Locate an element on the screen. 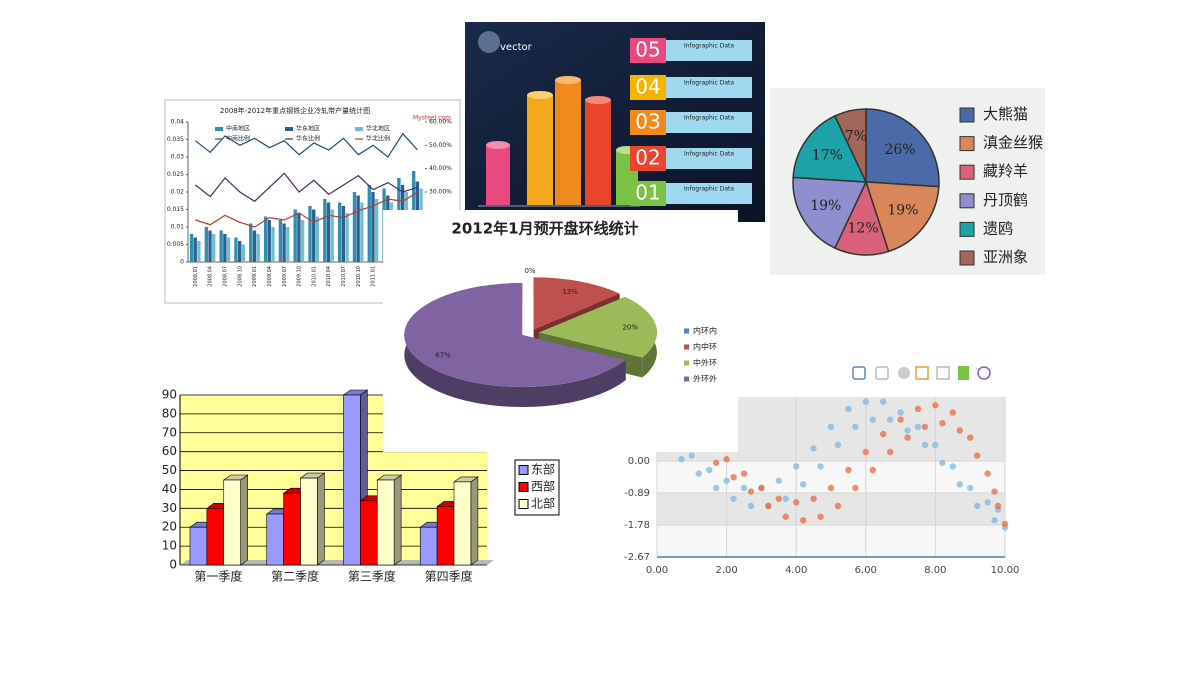  legend-label: 亚洲象 is located at coordinates (1005, 257).